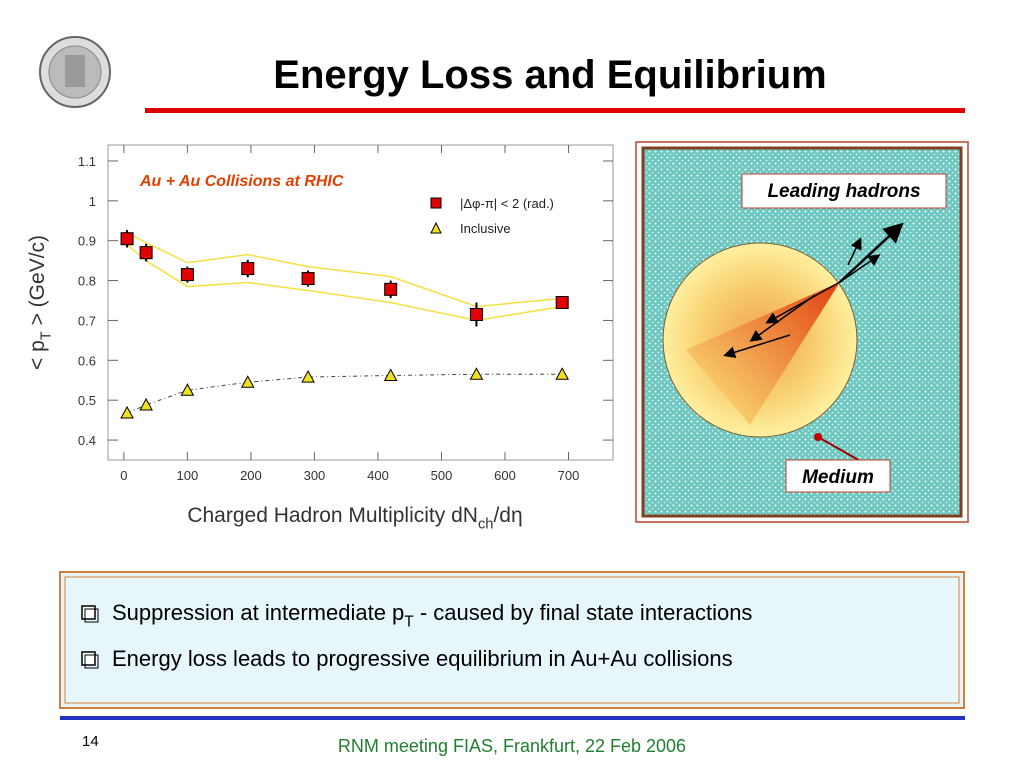 This screenshot has height=768, width=1024. Describe the element at coordinates (555, 110) in the screenshot. I see `title-rule` at that location.